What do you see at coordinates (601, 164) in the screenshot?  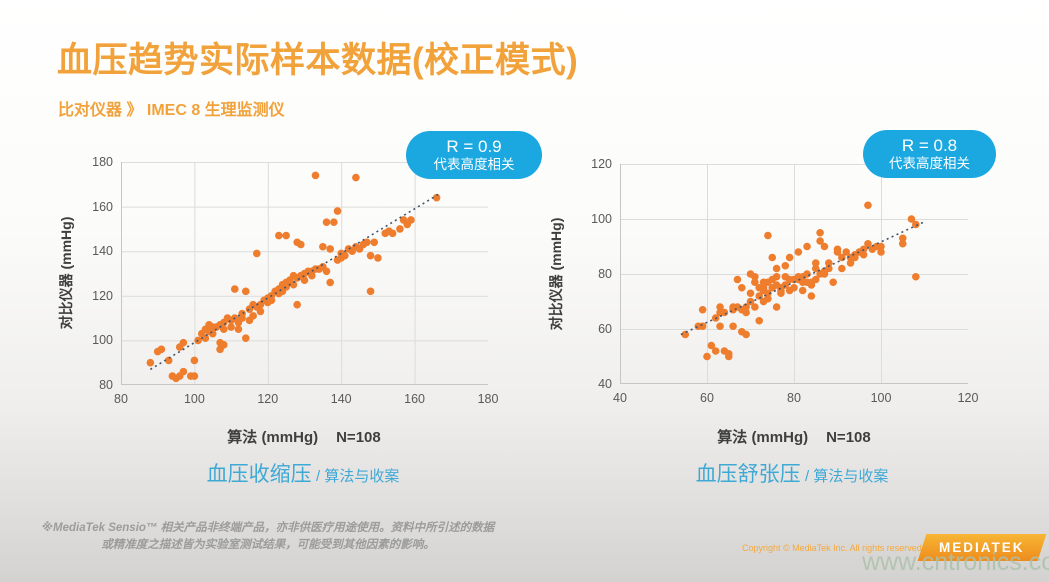 I see `y-tick-label: 120` at bounding box center [601, 164].